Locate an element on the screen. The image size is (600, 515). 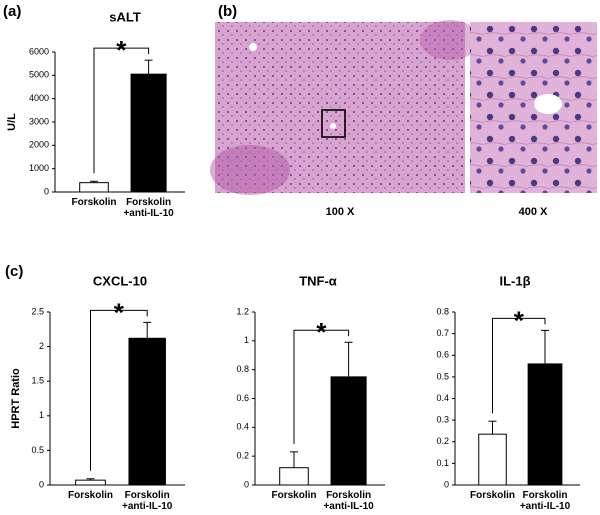
y-tick-label: 1.2 is located at coordinates (242, 311).